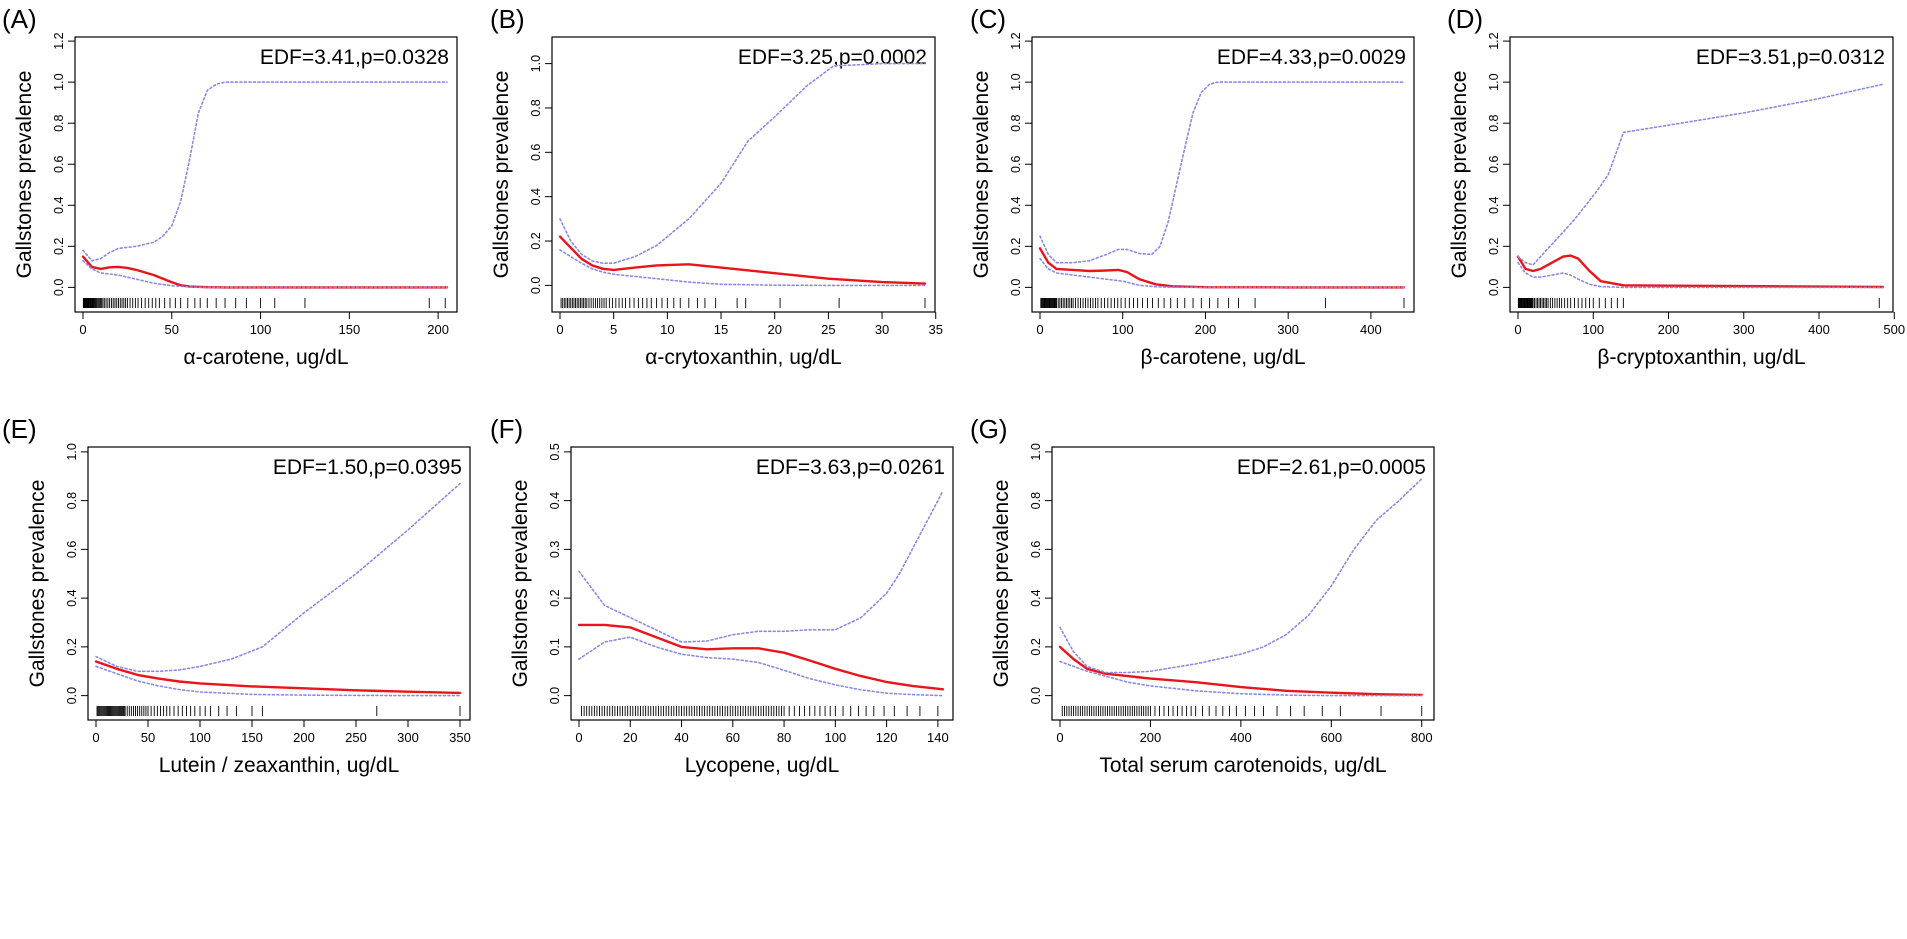 This screenshot has height=939, width=1907. What do you see at coordinates (460, 737) in the screenshot?
I see `x-tick-label: 350` at bounding box center [460, 737].